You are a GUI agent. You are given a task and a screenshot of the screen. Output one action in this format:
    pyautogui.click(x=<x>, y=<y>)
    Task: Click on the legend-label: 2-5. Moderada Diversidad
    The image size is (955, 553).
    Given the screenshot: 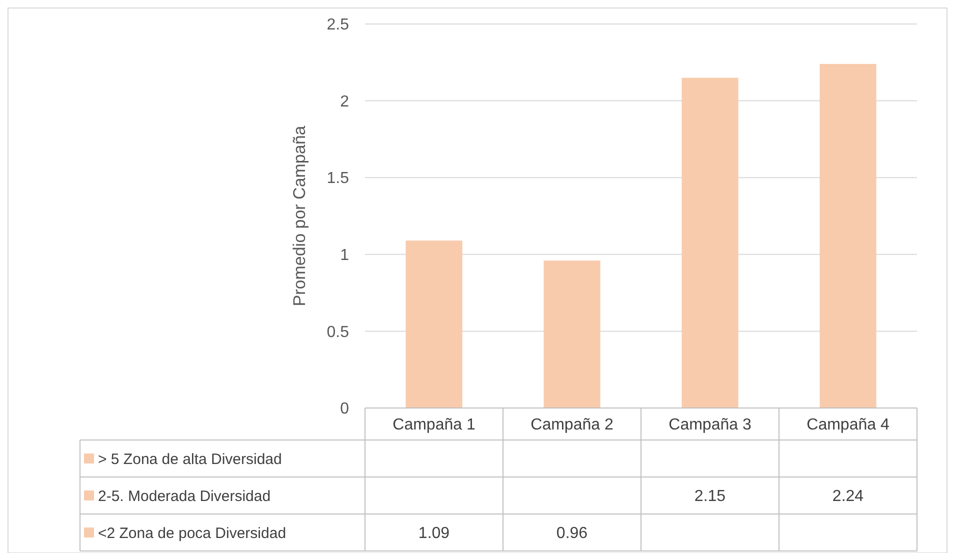 What is the action you would take?
    pyautogui.click(x=184, y=496)
    